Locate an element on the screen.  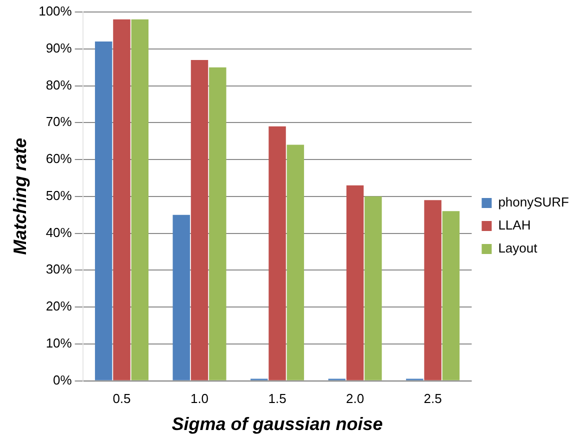
y-tick-label: 50% is located at coordinates (59, 195).